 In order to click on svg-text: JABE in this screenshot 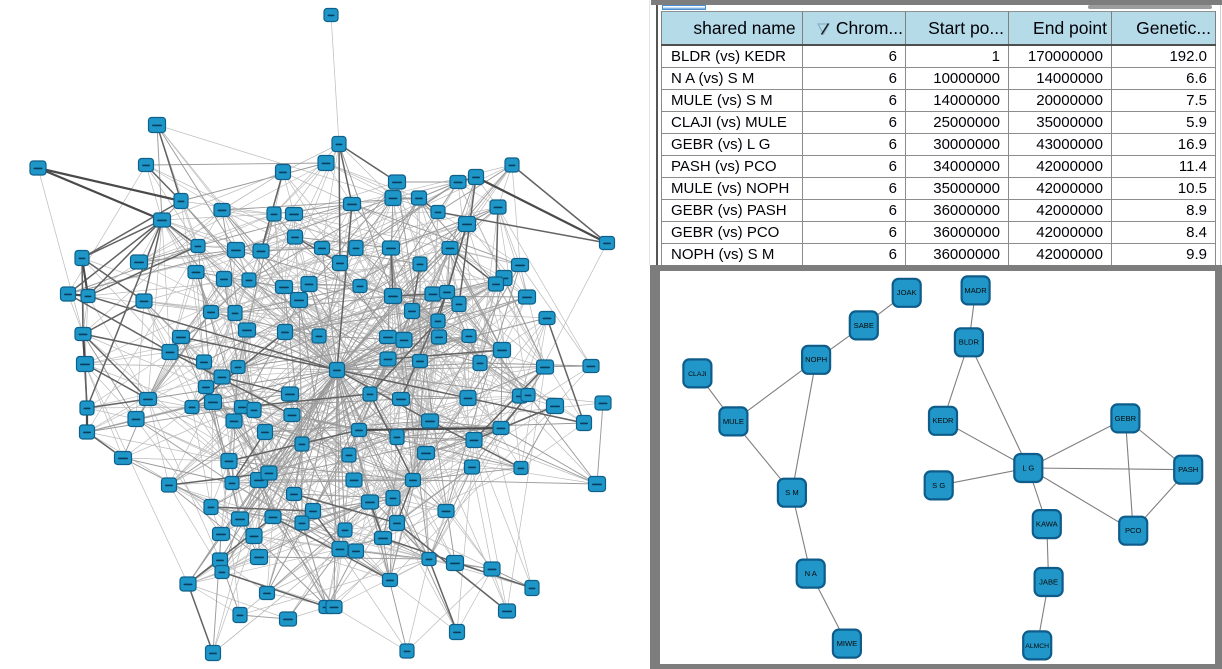, I will do `click(1048, 581)`.